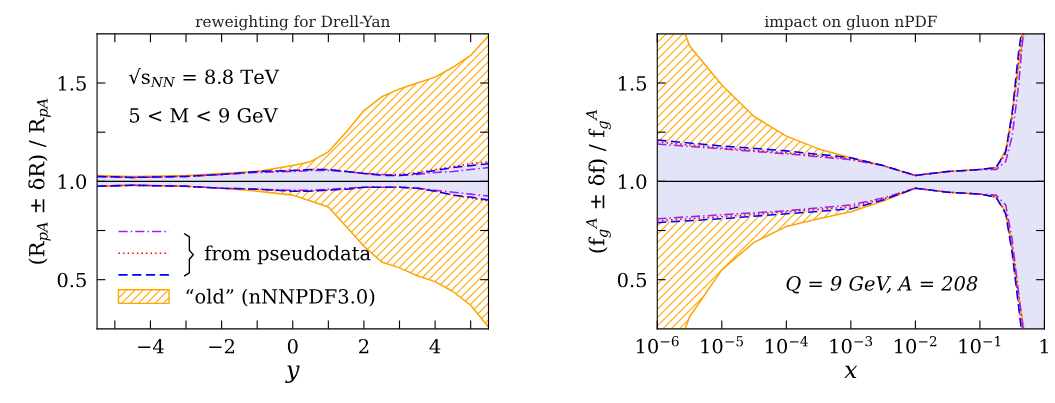 The height and width of the screenshot is (403, 1055). Describe the element at coordinates (598, 181) in the screenshot. I see `y-axis-title: (f$_{g}$$^{A}$ ± δf) / f$_{g}$$^{A}$` at that location.